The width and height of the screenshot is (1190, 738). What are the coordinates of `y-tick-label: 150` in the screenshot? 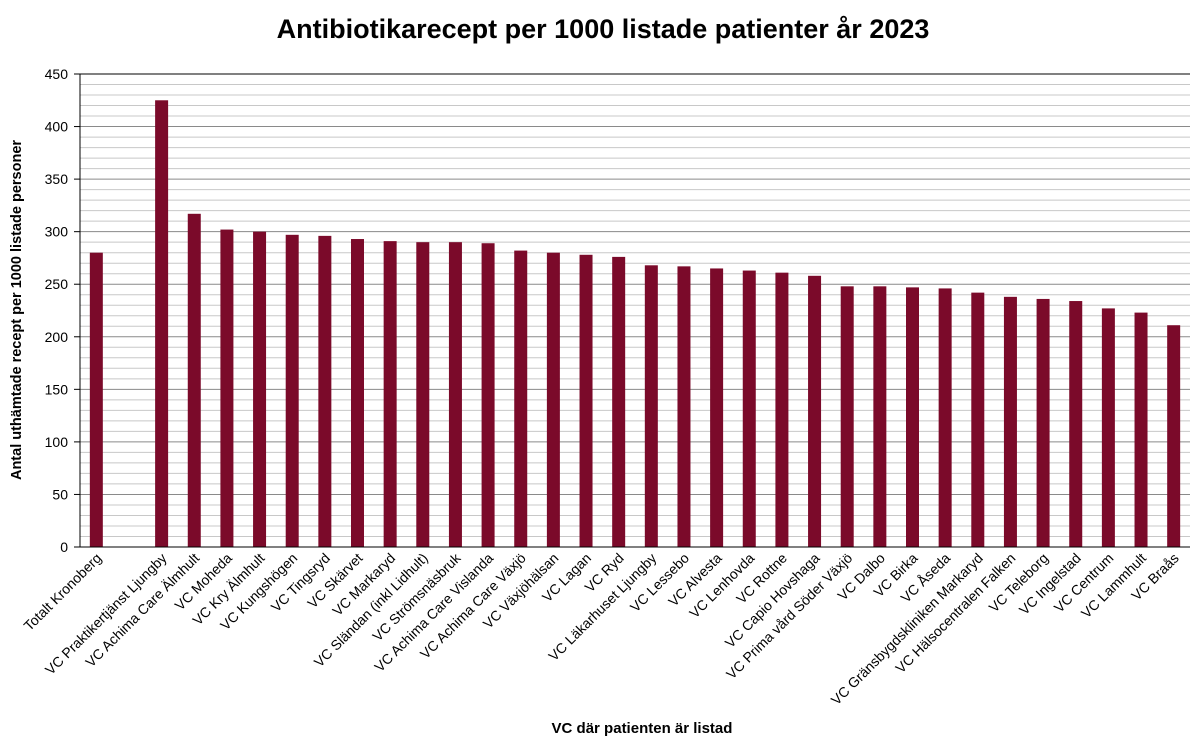 It's located at (57, 389).